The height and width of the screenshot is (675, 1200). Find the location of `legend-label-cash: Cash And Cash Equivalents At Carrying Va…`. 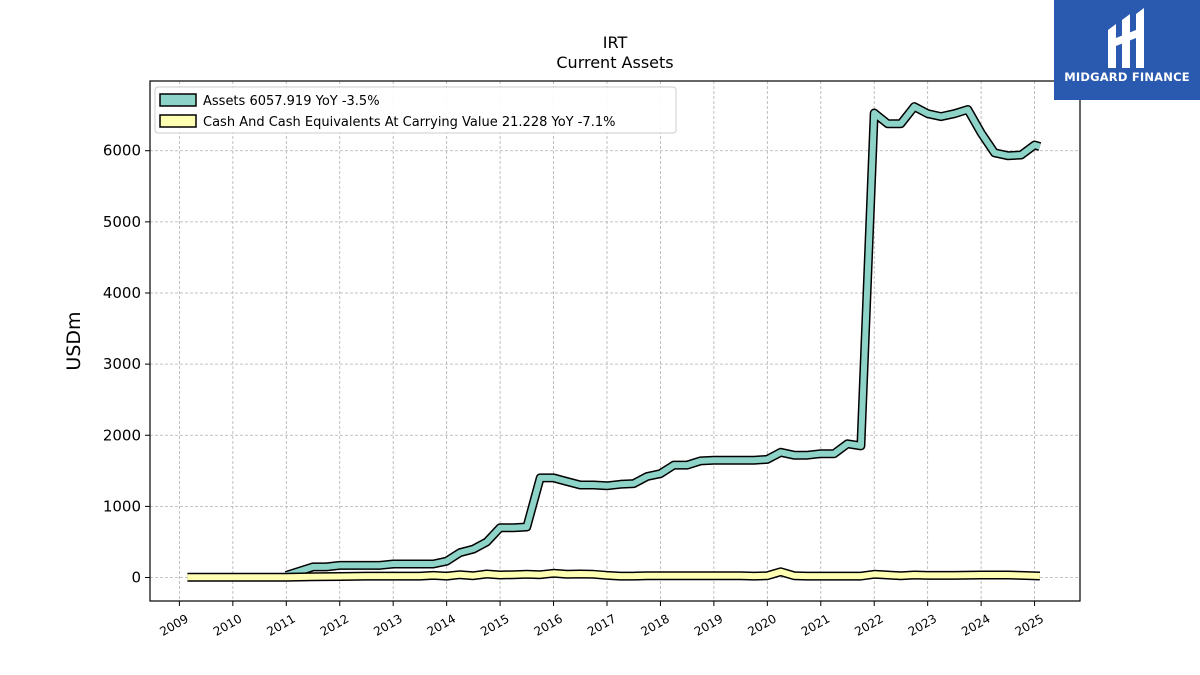

legend-label-cash: Cash And Cash Equivalents At Carrying Va… is located at coordinates (409, 122).